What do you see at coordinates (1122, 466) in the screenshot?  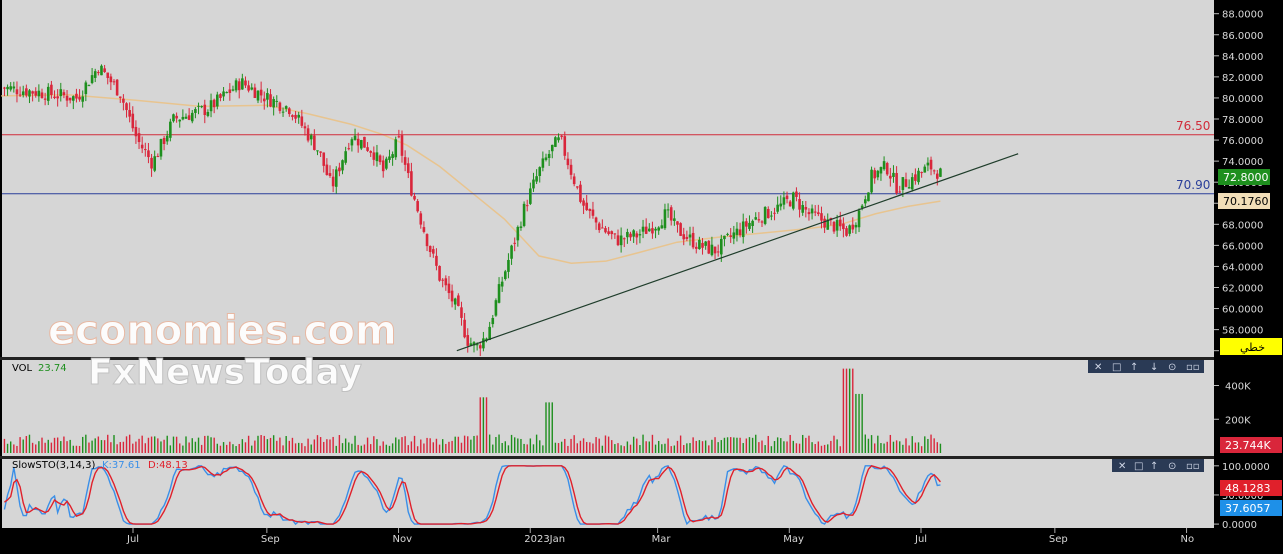 I see `stoch-close-icon: ✕` at bounding box center [1122, 466].